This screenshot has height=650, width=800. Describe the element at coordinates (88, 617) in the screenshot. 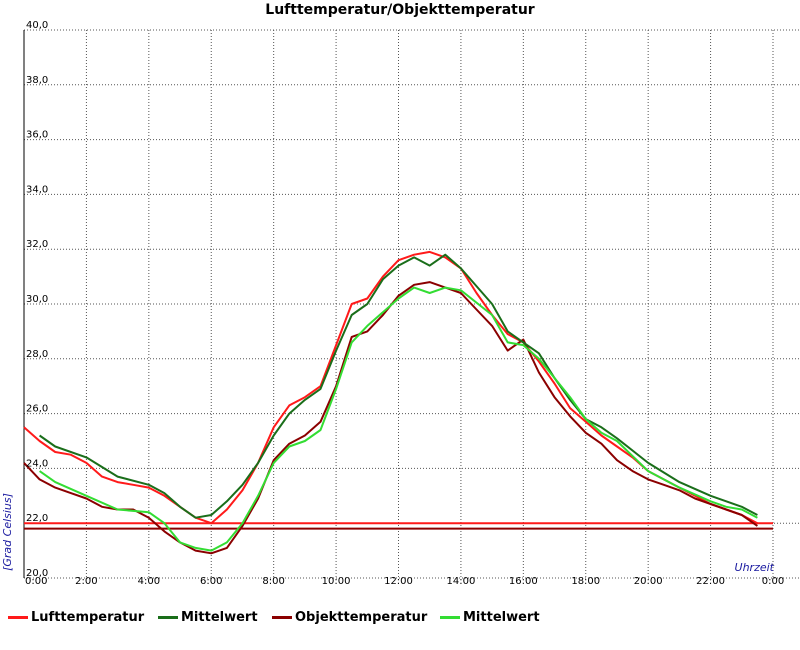

I see `legend-label: Lufttemperatur` at that location.